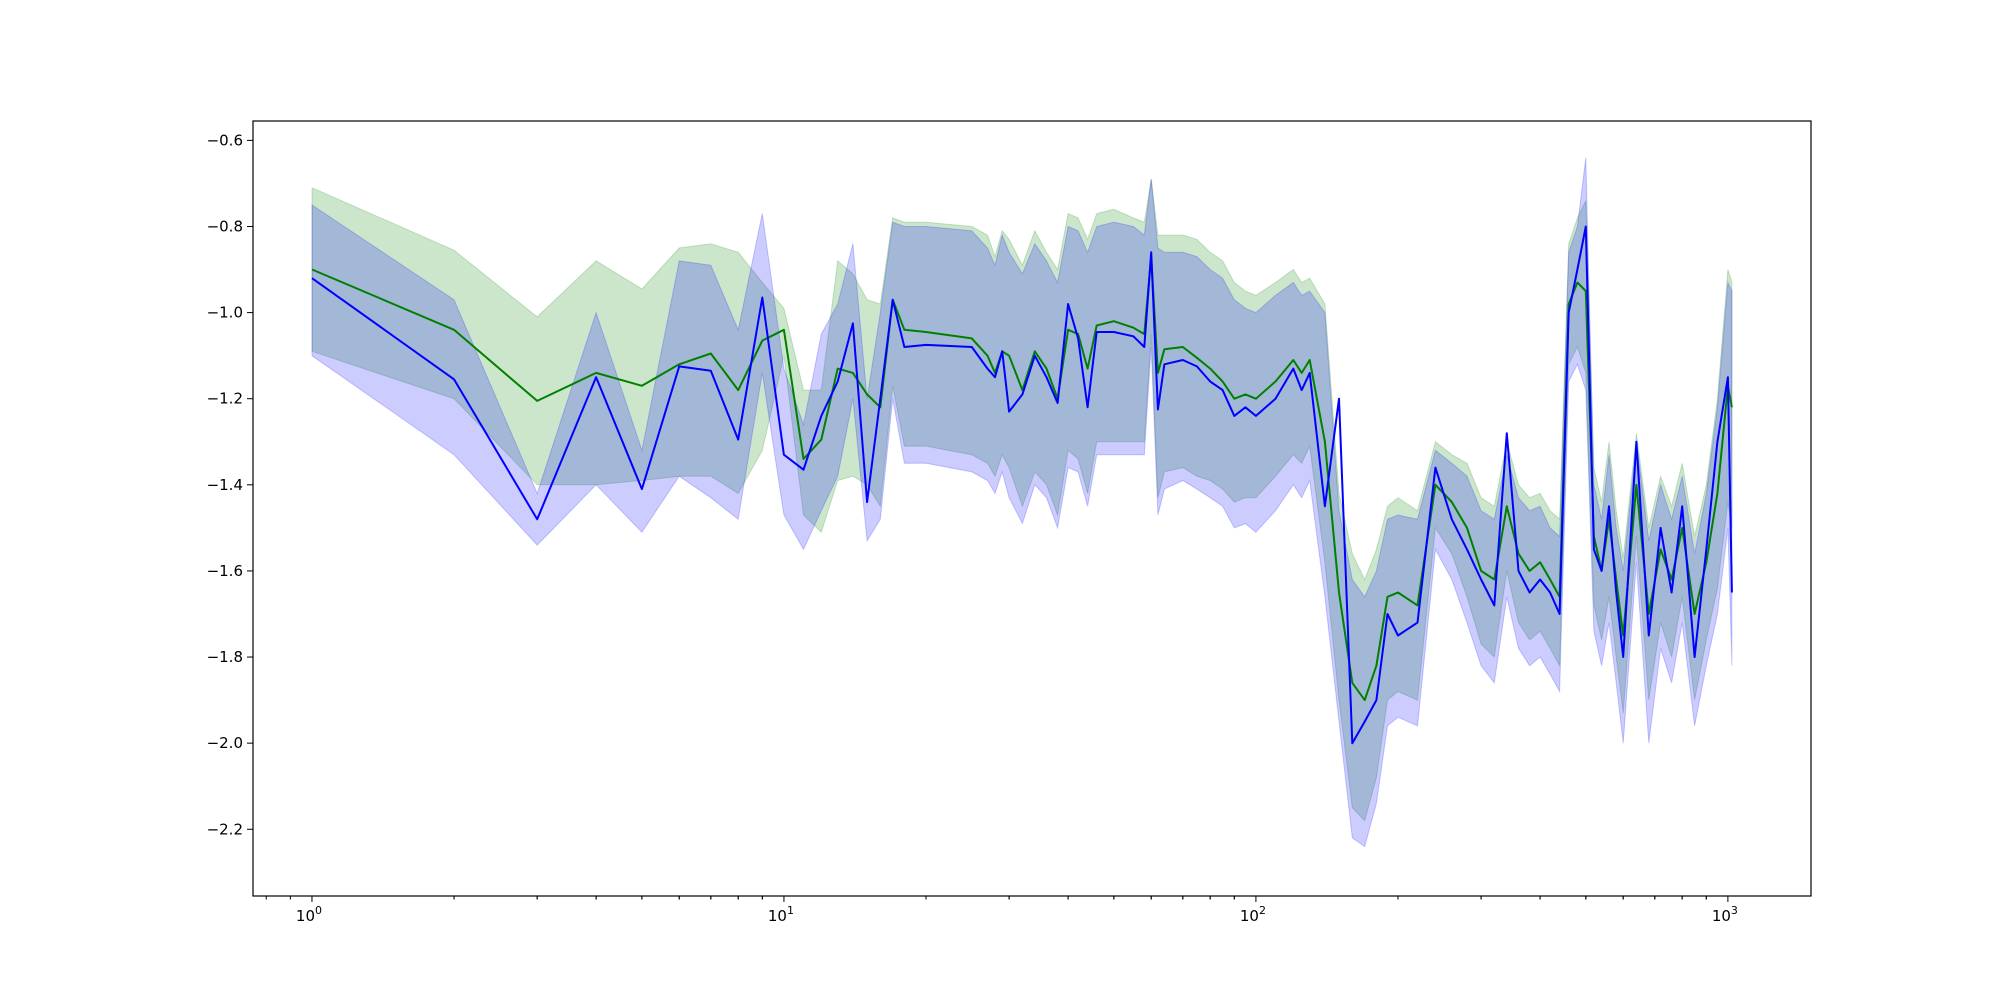 The width and height of the screenshot is (2000, 1000). I want to click on y-tick-label: −1.0, so click(225, 313).